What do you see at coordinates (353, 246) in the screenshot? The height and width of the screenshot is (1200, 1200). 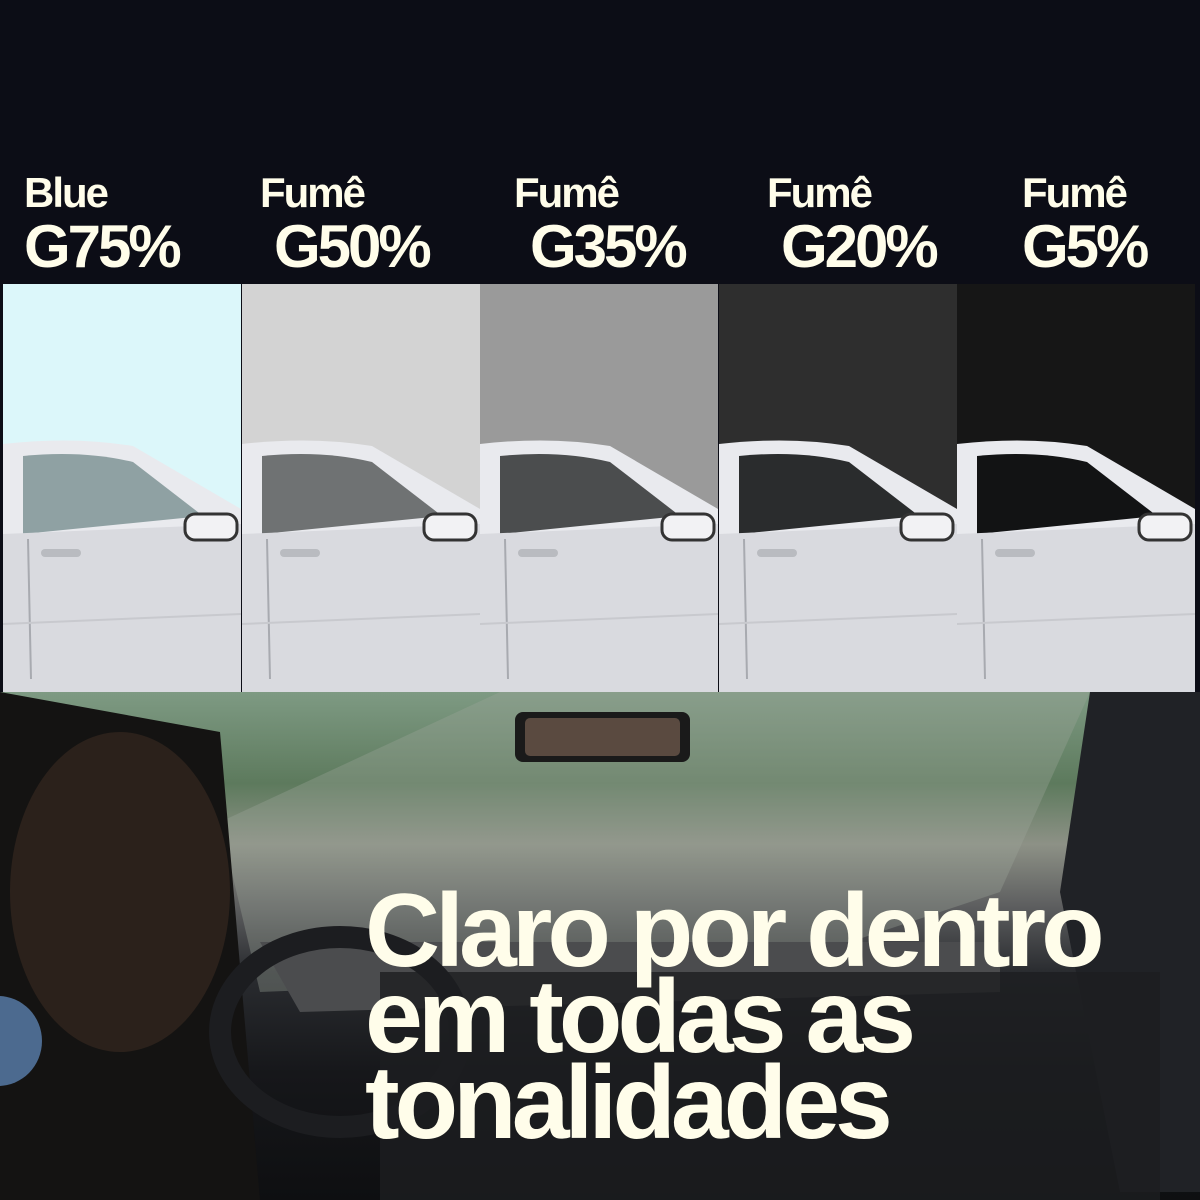 I see `tint-percent: G50%` at bounding box center [353, 246].